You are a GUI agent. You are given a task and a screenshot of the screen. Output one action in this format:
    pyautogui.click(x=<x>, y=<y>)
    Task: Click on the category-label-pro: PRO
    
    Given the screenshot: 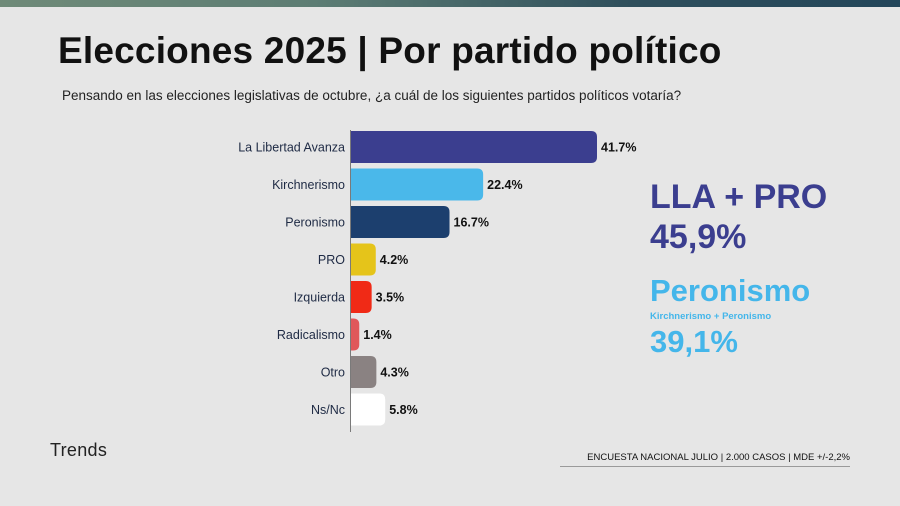 What is the action you would take?
    pyautogui.click(x=331, y=260)
    